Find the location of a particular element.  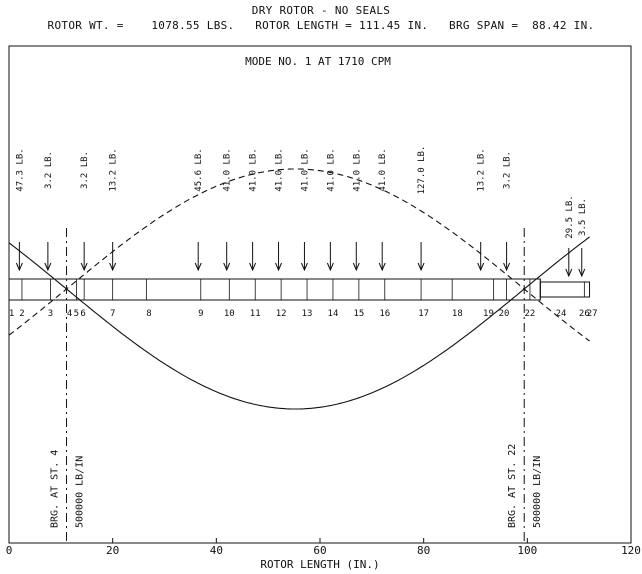

load-label: 47.3 LB. is located at coordinates (20, 169).